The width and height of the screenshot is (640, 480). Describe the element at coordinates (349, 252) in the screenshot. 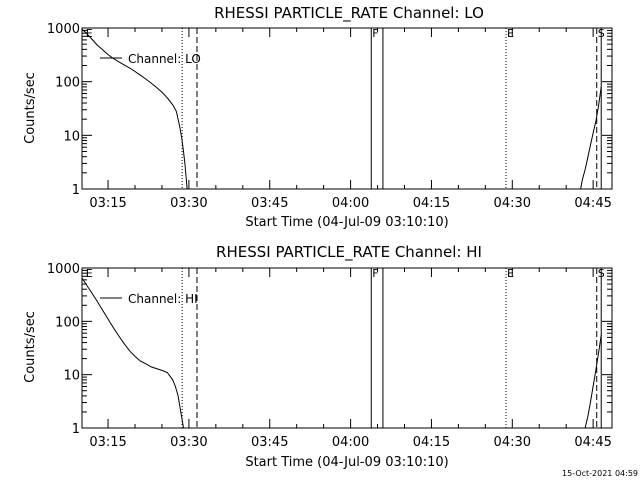

I see `chart-title: RHESSI PARTICLE_RATE Channel: HI` at that location.